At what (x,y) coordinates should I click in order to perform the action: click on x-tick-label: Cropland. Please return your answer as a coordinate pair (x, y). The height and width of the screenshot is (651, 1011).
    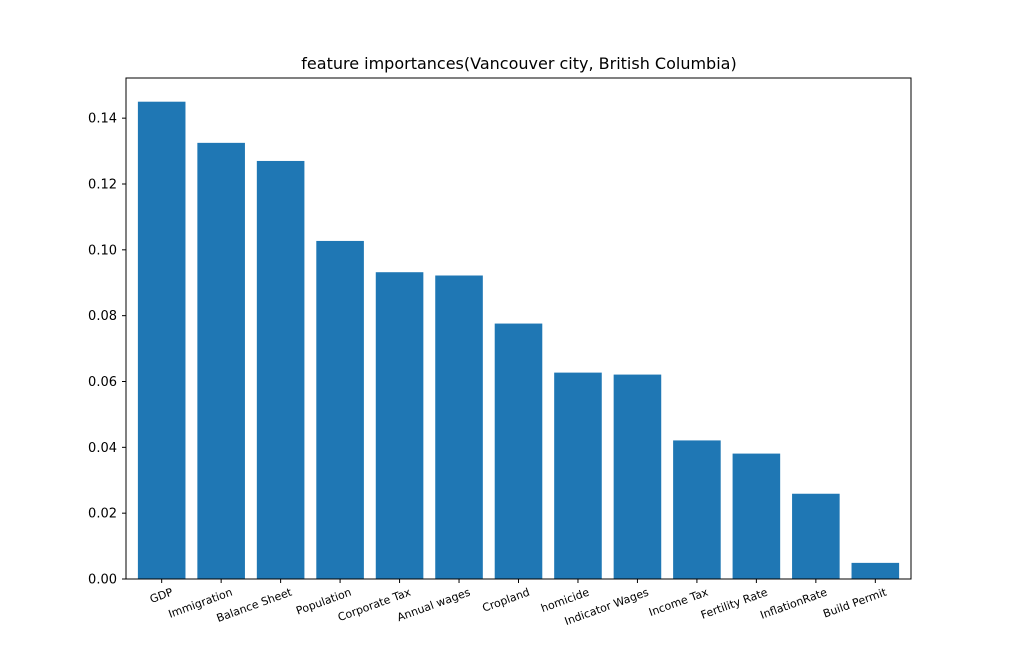
    Looking at the image, I should click on (506, 600).